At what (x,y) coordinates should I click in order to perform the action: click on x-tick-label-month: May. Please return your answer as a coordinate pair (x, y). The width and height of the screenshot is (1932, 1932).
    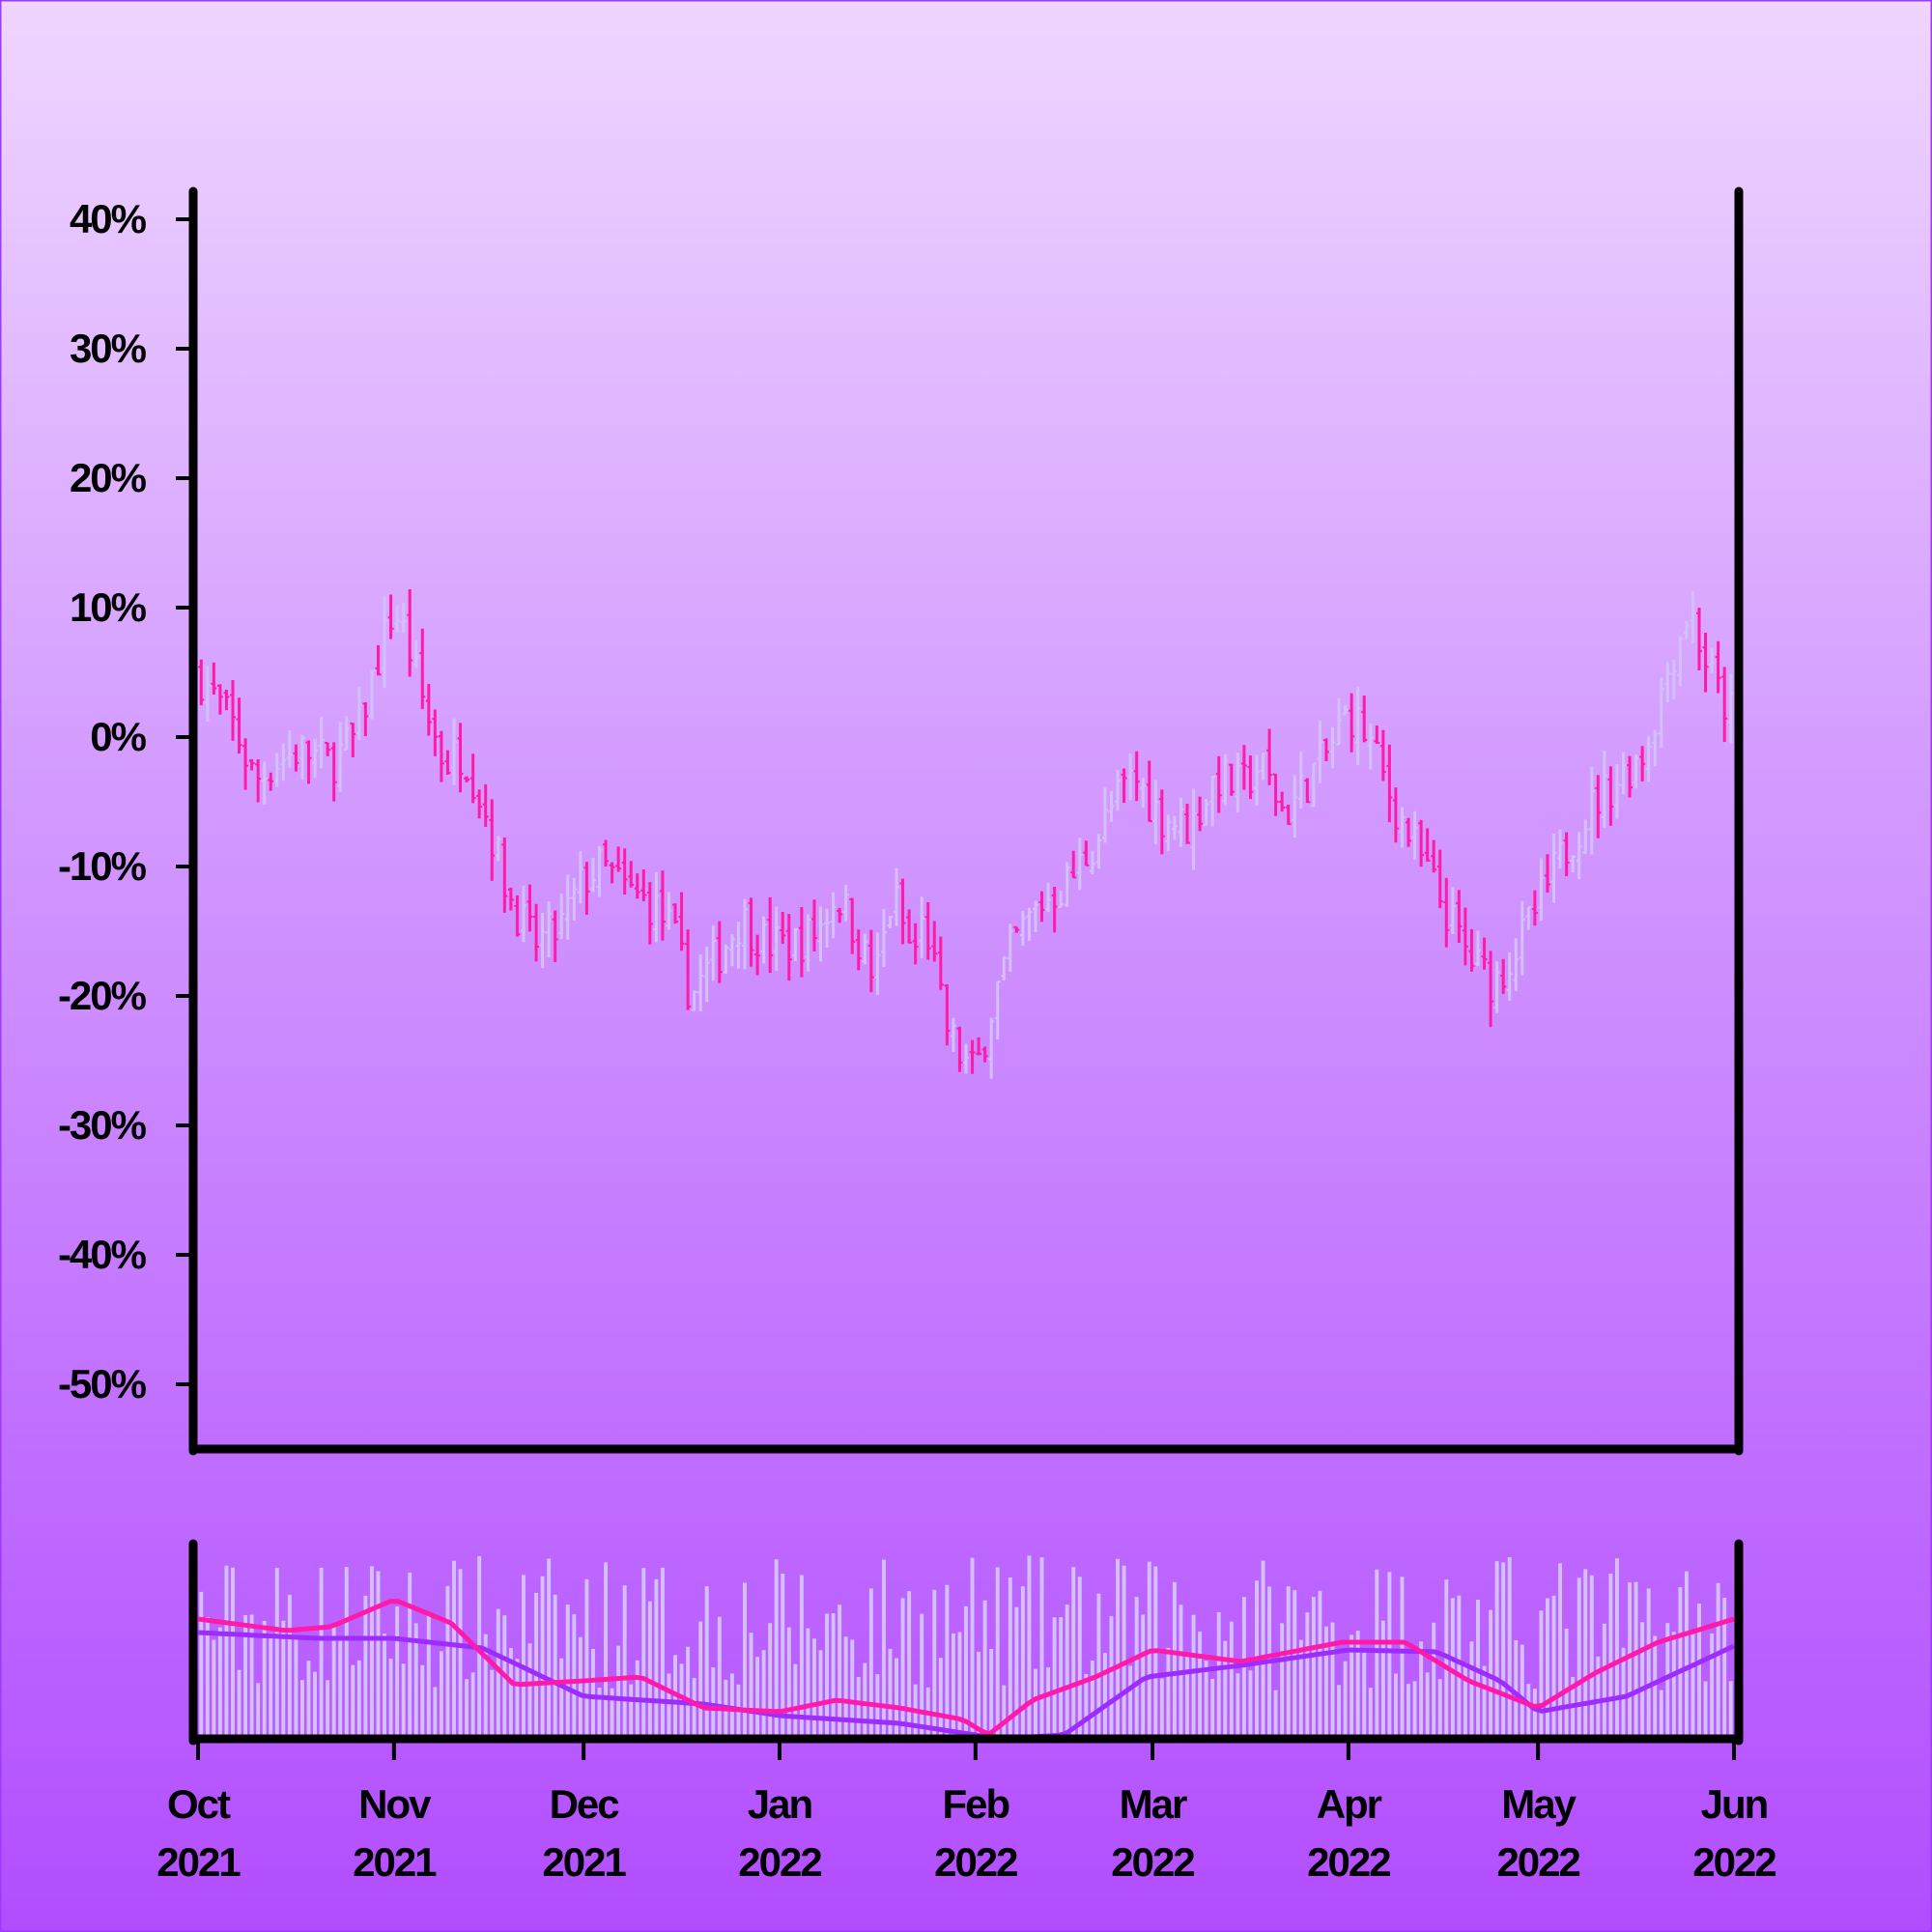
    Looking at the image, I should click on (1539, 1804).